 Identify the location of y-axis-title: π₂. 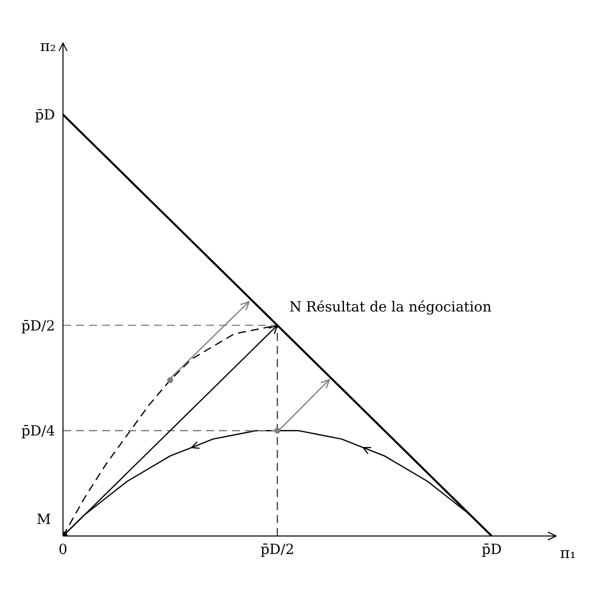
(48, 46).